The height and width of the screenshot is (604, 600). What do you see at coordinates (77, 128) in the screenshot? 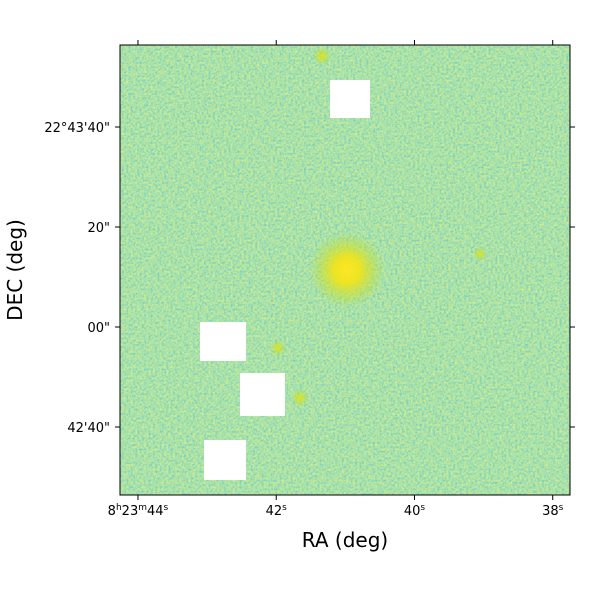
I see `y-tick-label: 22°43'40"` at bounding box center [77, 128].